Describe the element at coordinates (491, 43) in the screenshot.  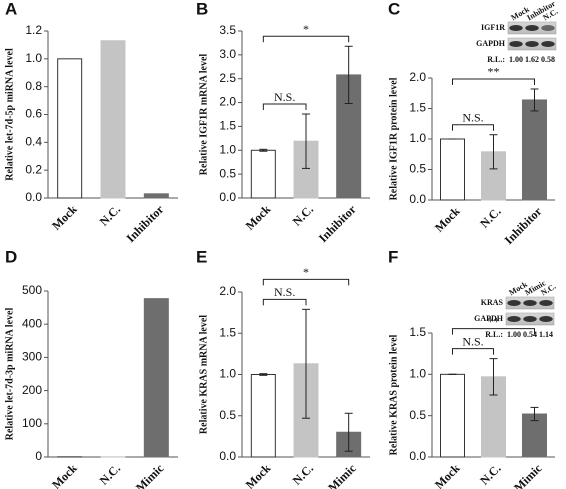
I see `blot-row-label: GAPDH` at that location.